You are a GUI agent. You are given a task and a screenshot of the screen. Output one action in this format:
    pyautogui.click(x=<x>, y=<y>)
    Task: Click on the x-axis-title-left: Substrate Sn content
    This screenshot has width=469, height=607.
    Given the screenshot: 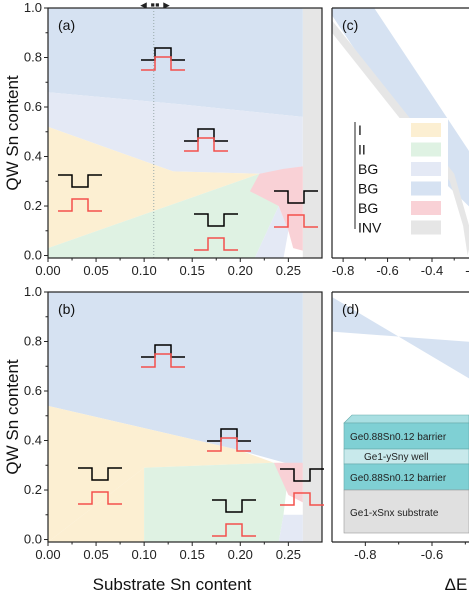 What is the action you would take?
    pyautogui.click(x=172, y=584)
    